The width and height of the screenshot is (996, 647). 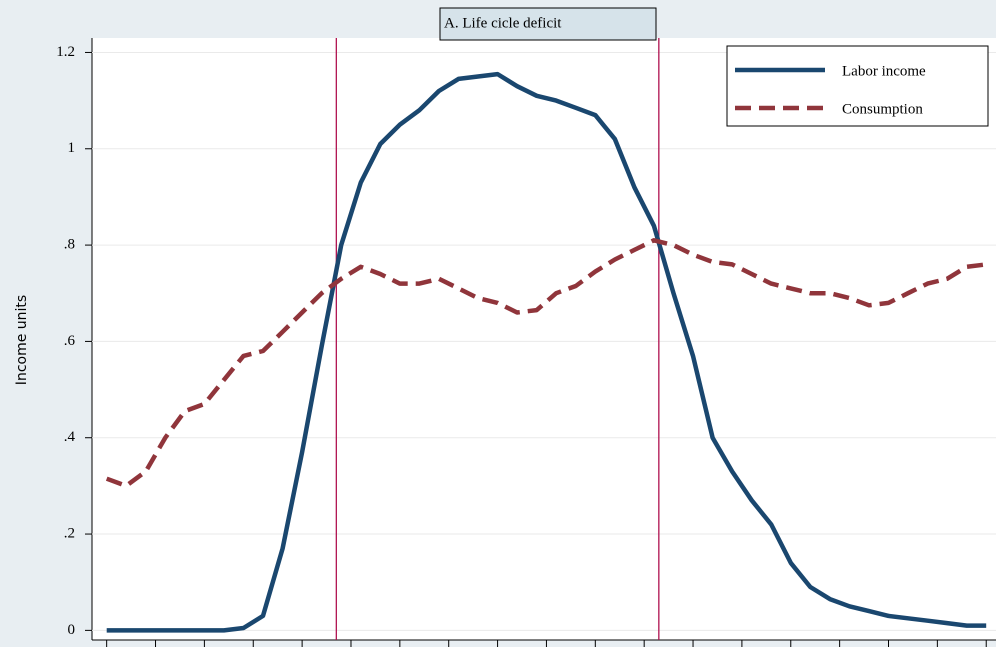 I want to click on y-tick-label: .6, so click(x=70, y=341).